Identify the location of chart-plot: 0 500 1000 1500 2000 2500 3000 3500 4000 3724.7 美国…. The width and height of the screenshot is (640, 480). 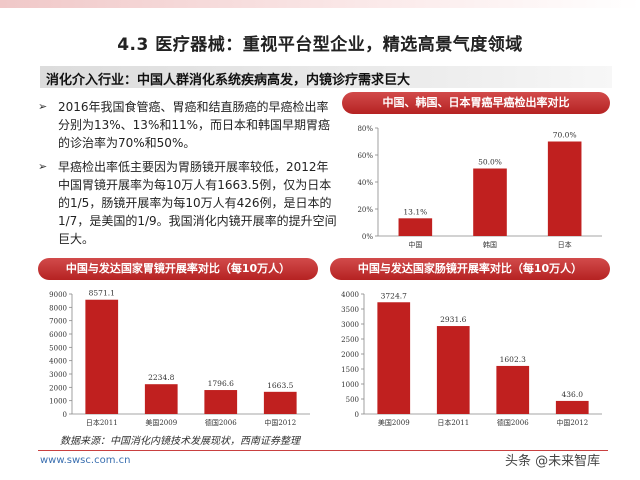
(471, 359).